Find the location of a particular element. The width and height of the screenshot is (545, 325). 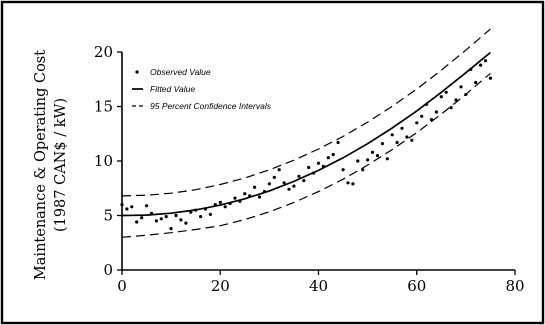

legend-ci-label: 95 Percent Confidence Intervals is located at coordinates (211, 106).